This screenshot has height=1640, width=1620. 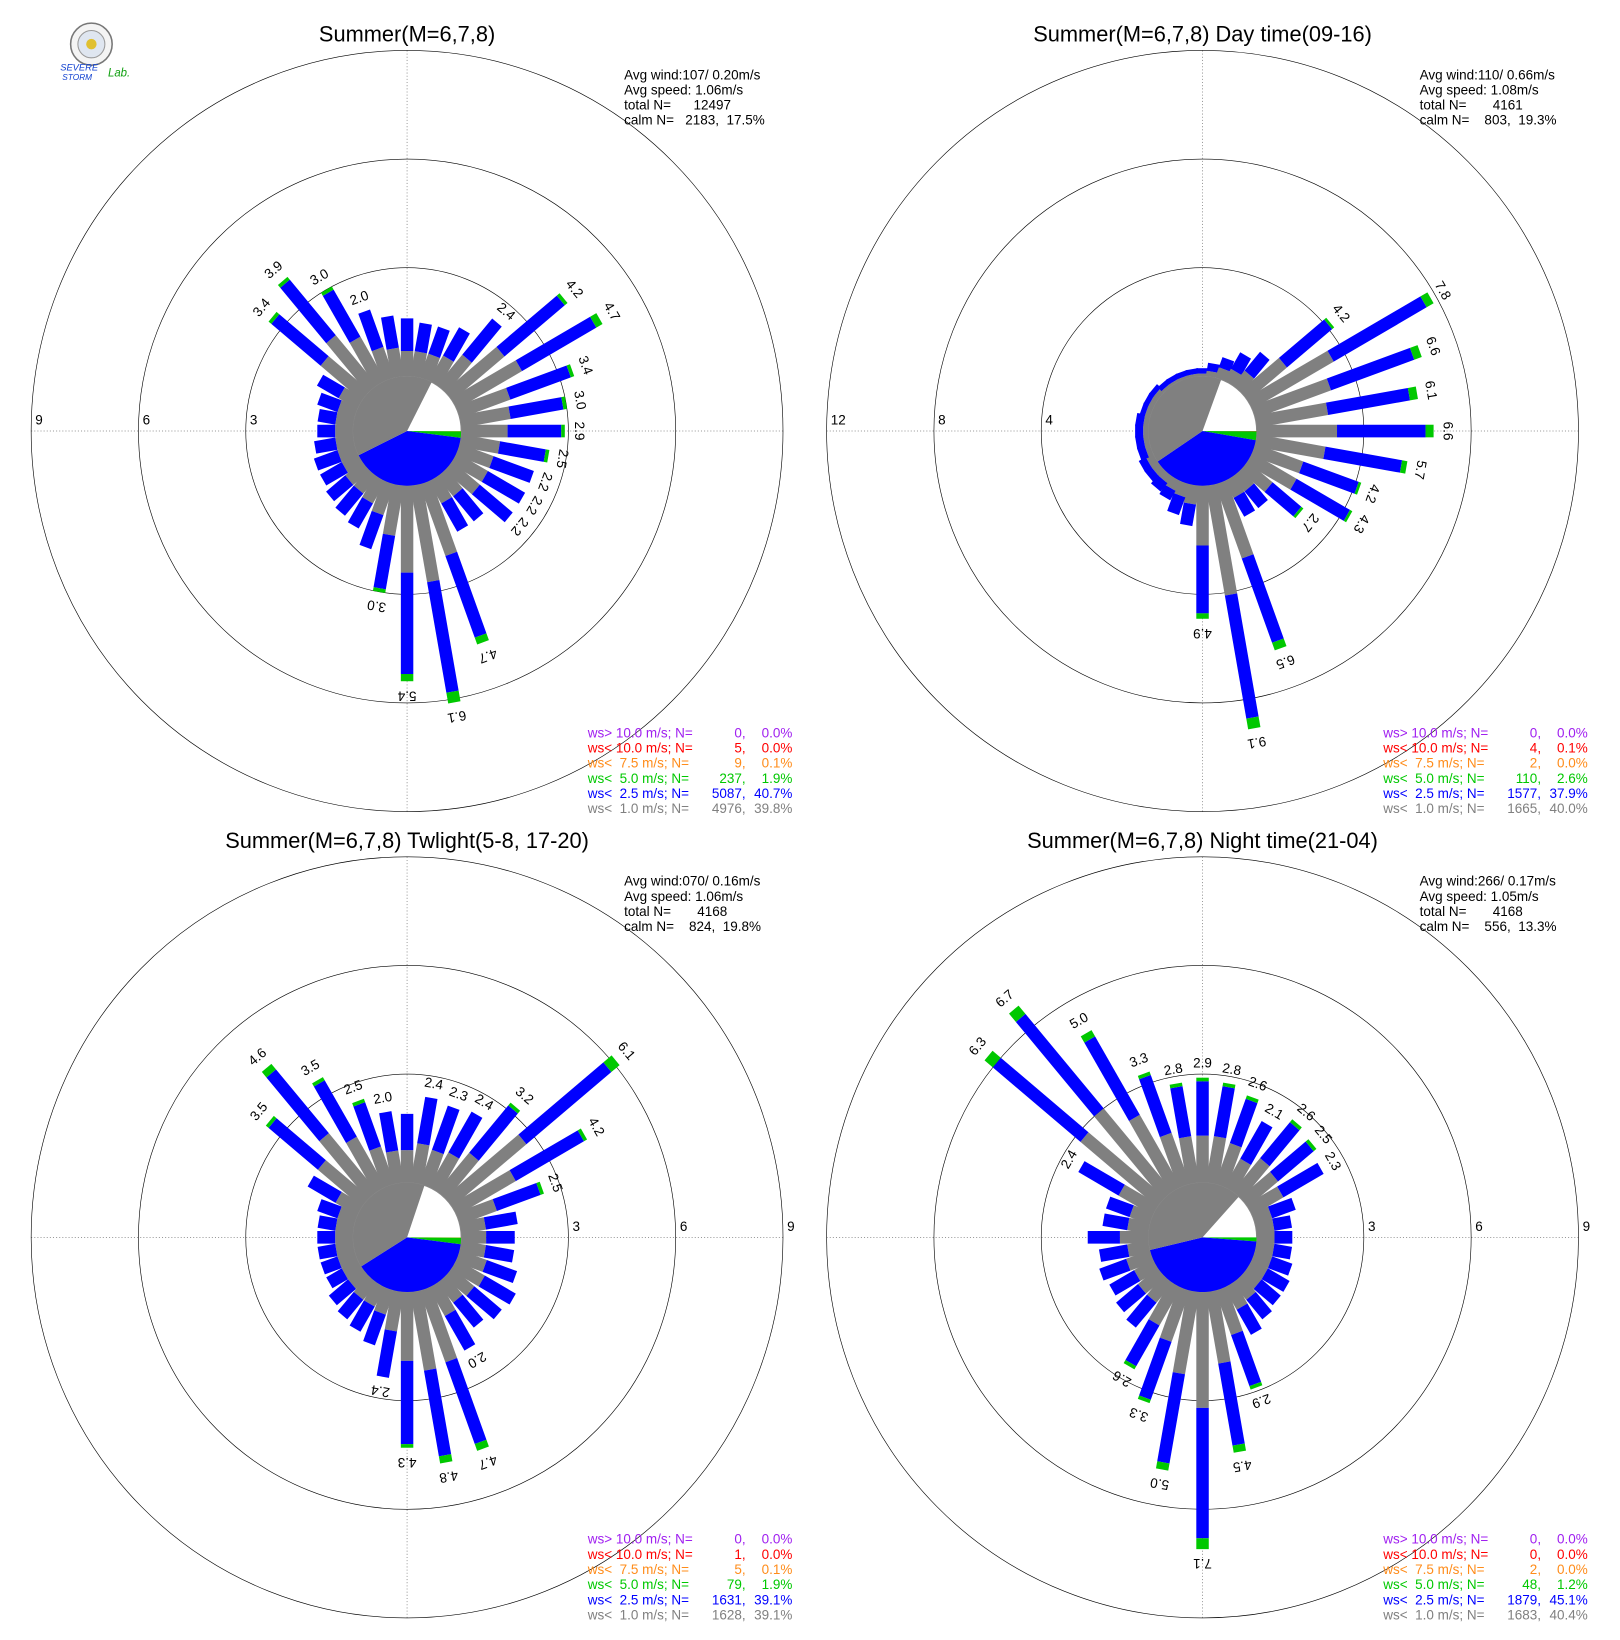 I want to click on legend-name: ws< 1.0 m/s; N=, so click(x=638, y=808).